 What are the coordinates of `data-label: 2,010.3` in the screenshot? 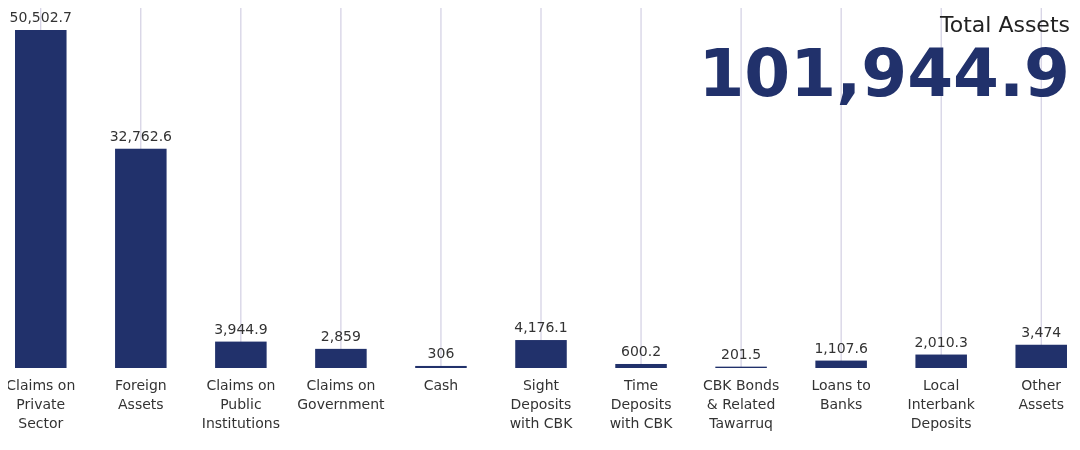 It's located at (941, 341).